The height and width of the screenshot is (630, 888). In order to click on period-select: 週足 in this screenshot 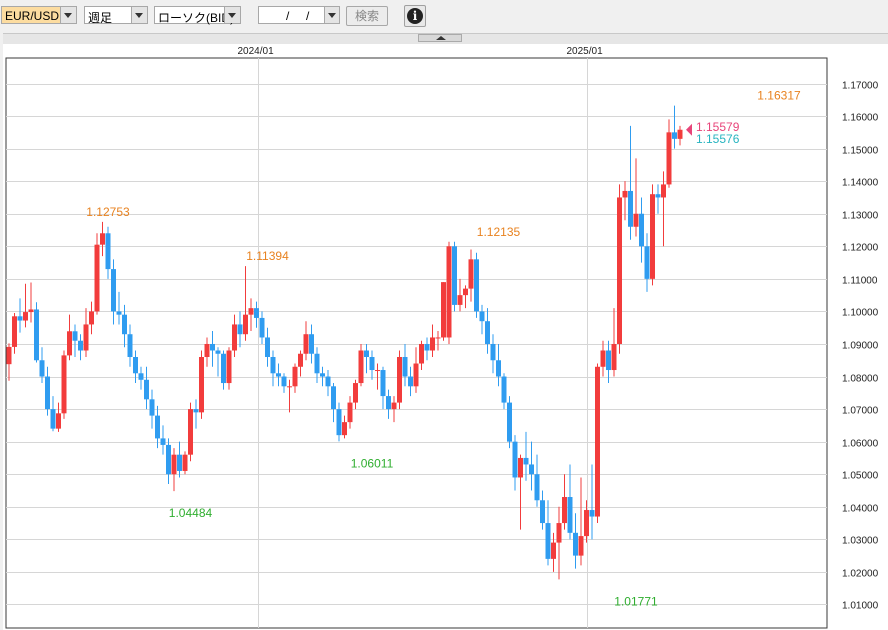, I will do `click(116, 15)`.